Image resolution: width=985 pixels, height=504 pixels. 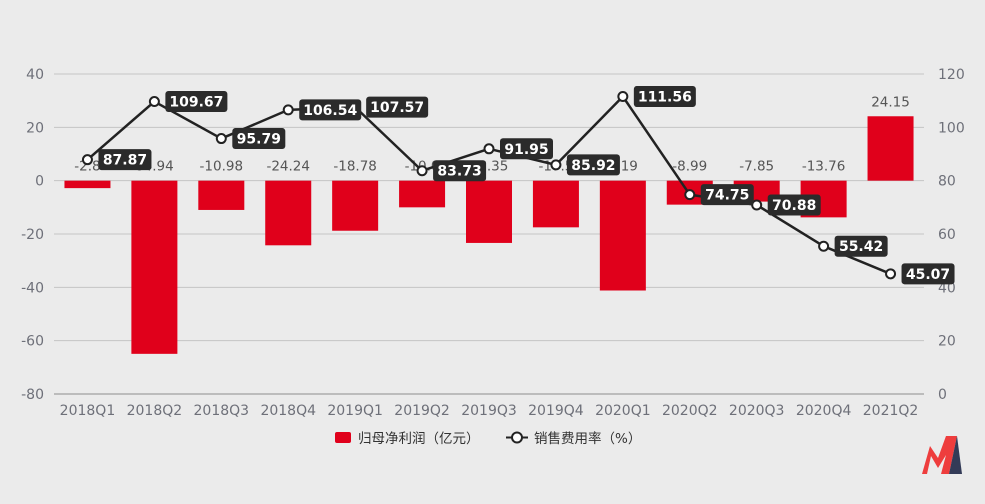 I want to click on x-tick-label: 2019Q1, so click(x=355, y=411).